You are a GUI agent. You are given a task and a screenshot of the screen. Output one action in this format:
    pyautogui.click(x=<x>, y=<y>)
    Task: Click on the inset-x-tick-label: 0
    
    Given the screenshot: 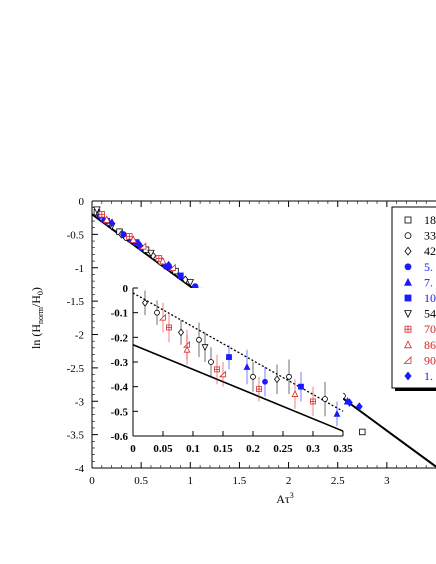 What is the action you would take?
    pyautogui.click(x=133, y=449)
    